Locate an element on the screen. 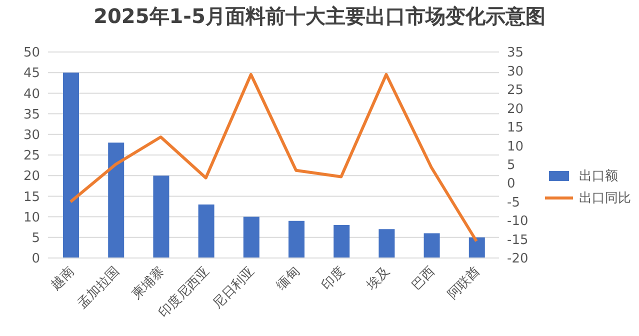  y2-tick-label: 5 is located at coordinates (511, 165).